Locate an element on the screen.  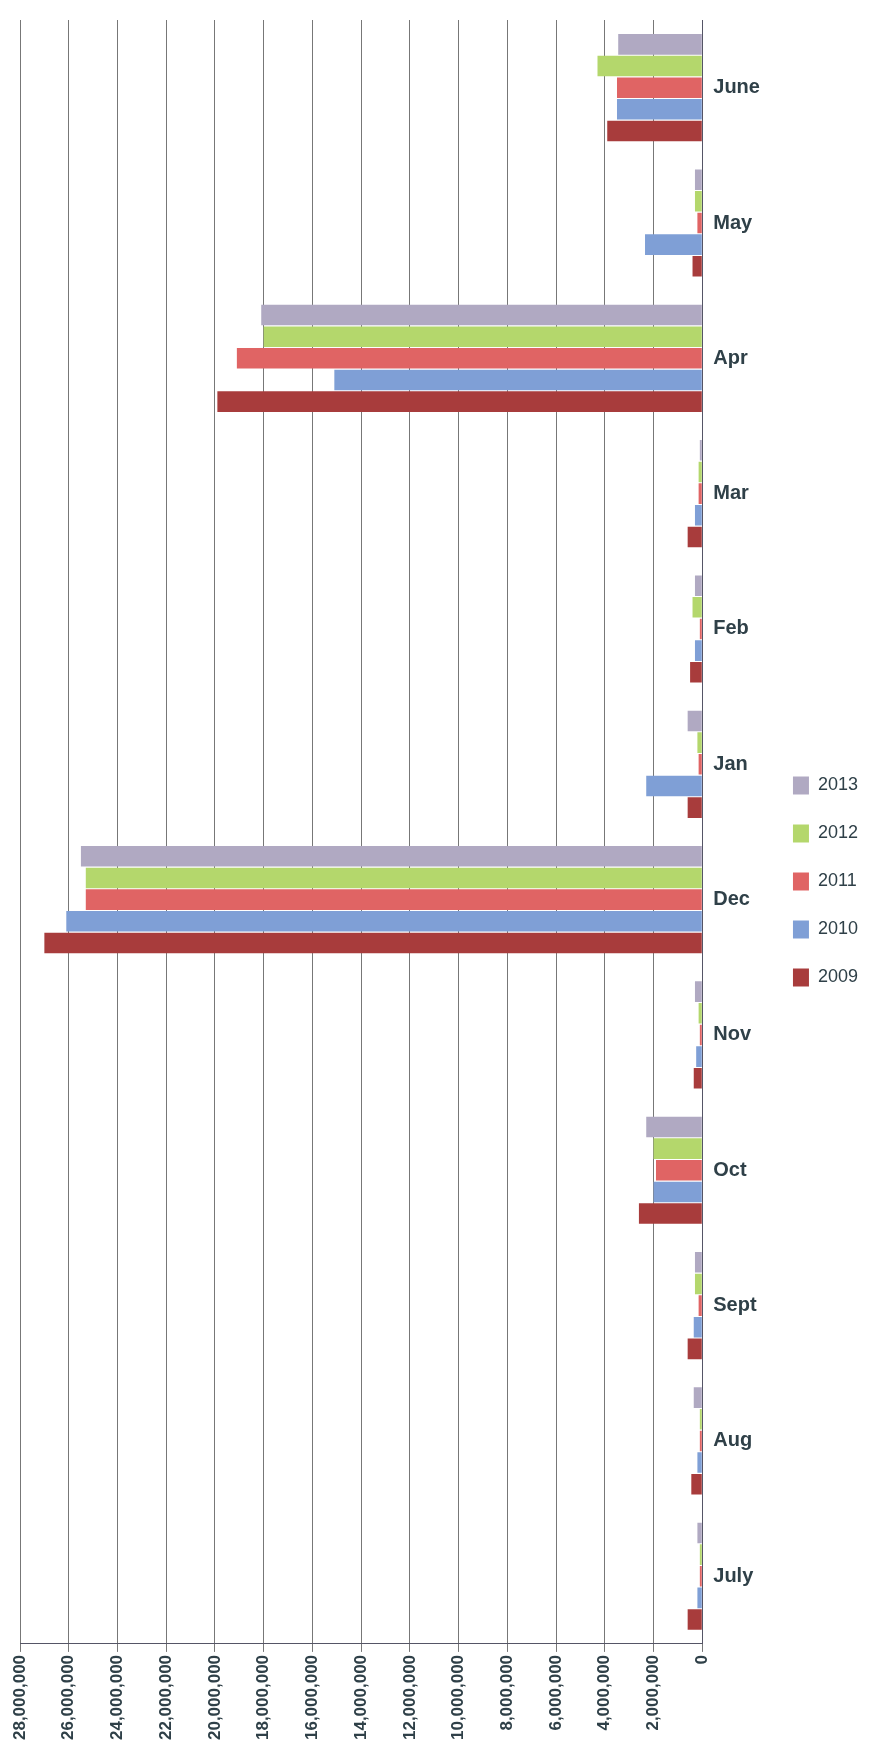
legend-label: 2013 is located at coordinates (837, 784).